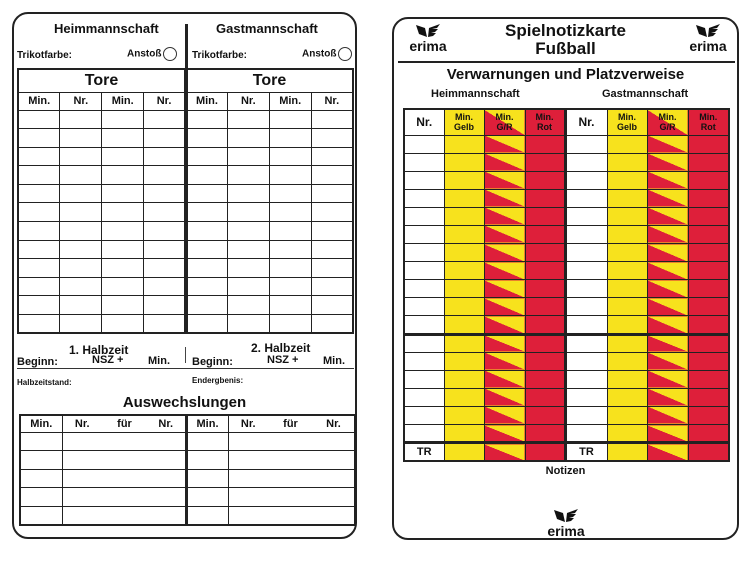 The height and width of the screenshot is (563, 750). Describe the element at coordinates (152, 54) in the screenshot. I see `home-kickoff: Anstoß` at that location.